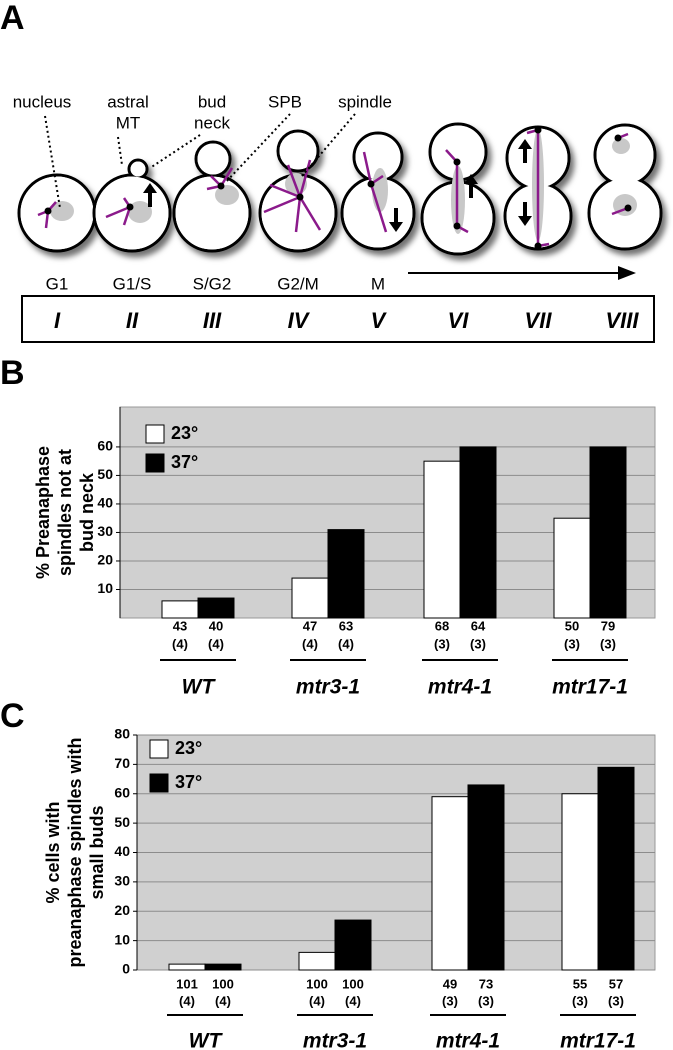 Image resolution: width=673 pixels, height=1050 pixels. Describe the element at coordinates (299, 320) in the screenshot. I see `stage-label: IV` at that location.